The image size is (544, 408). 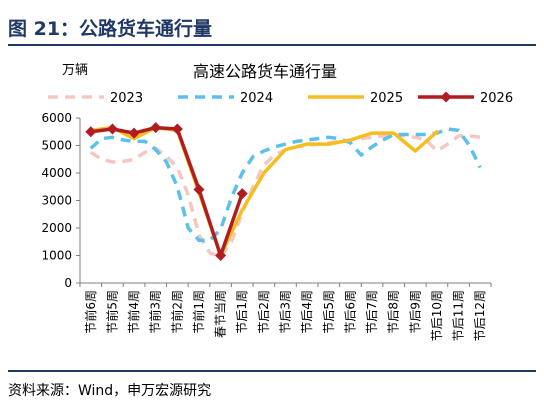 I want to click on y-tick-label: 2000, so click(x=56, y=228).